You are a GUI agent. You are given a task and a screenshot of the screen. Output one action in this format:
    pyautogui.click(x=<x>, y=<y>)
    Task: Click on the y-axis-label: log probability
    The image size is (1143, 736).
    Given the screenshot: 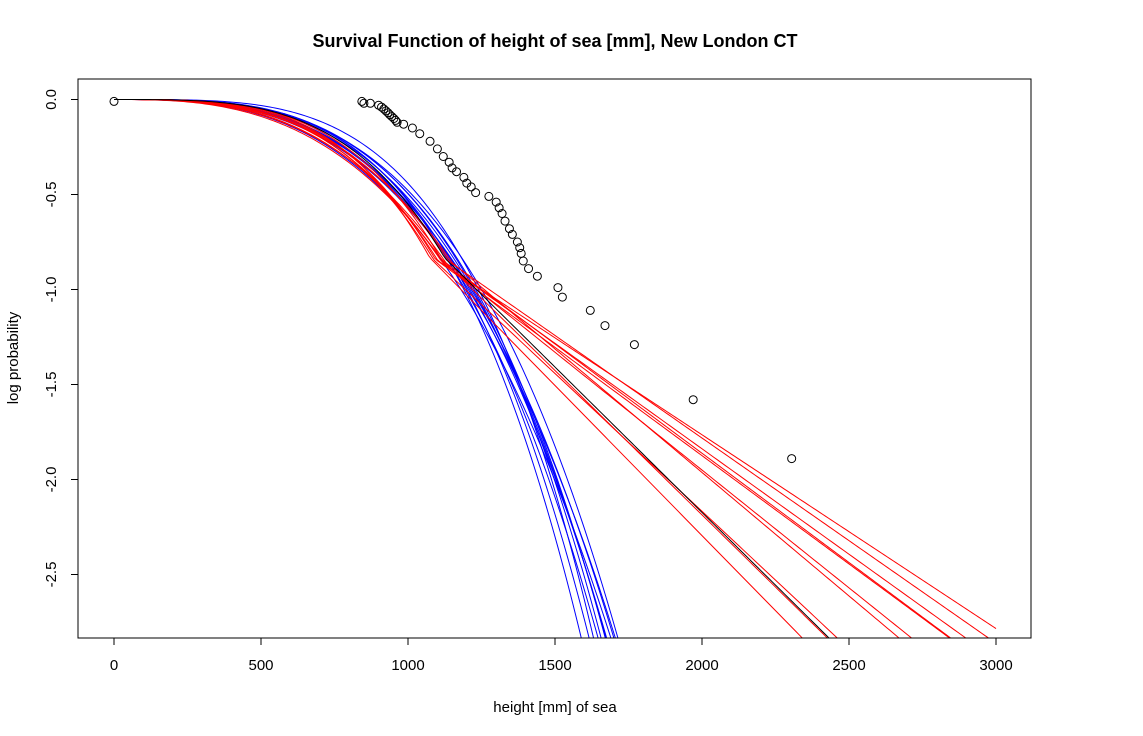 What is the action you would take?
    pyautogui.click(x=13, y=357)
    